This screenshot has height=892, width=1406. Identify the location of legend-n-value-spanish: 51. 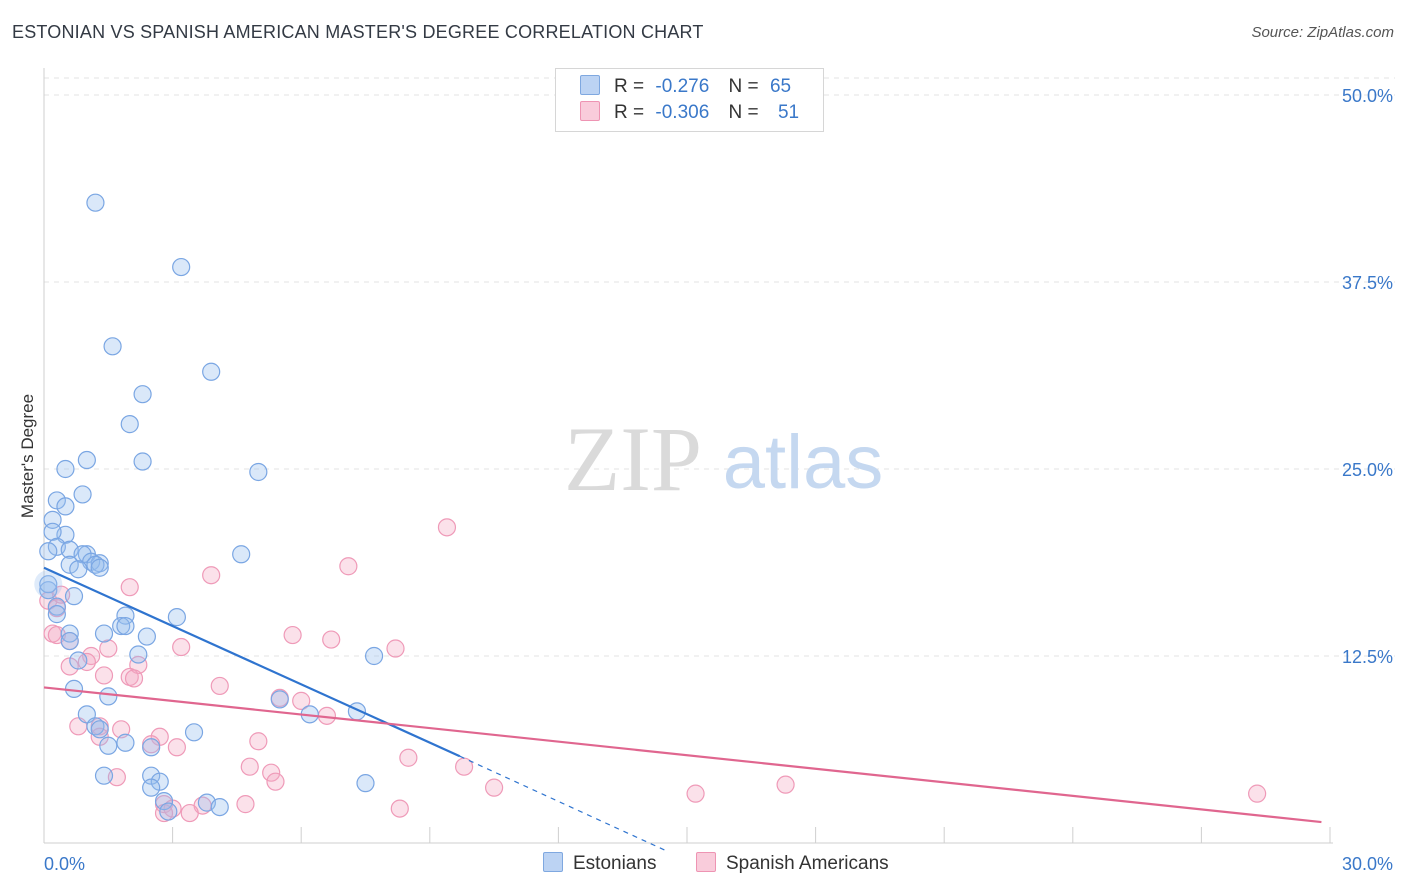
(788, 112).